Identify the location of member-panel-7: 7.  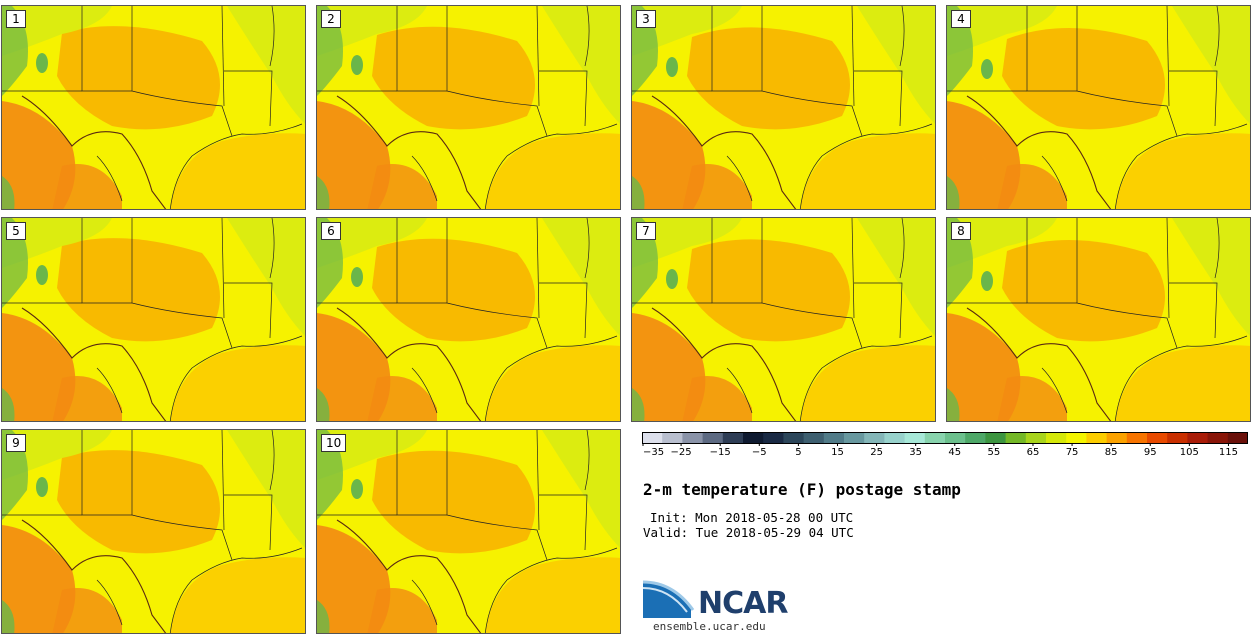
(783, 319).